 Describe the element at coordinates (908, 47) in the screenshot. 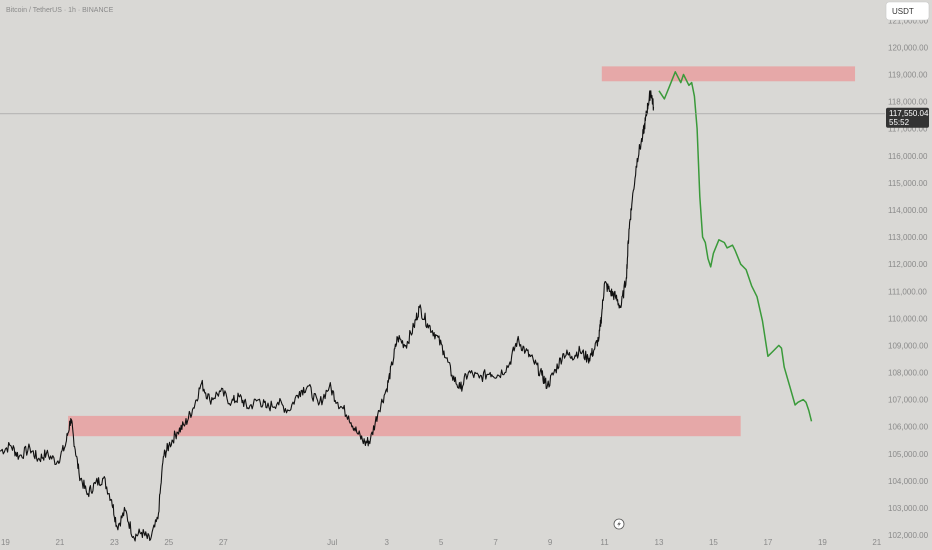

I see `y-tick-label: 120,000.00` at that location.